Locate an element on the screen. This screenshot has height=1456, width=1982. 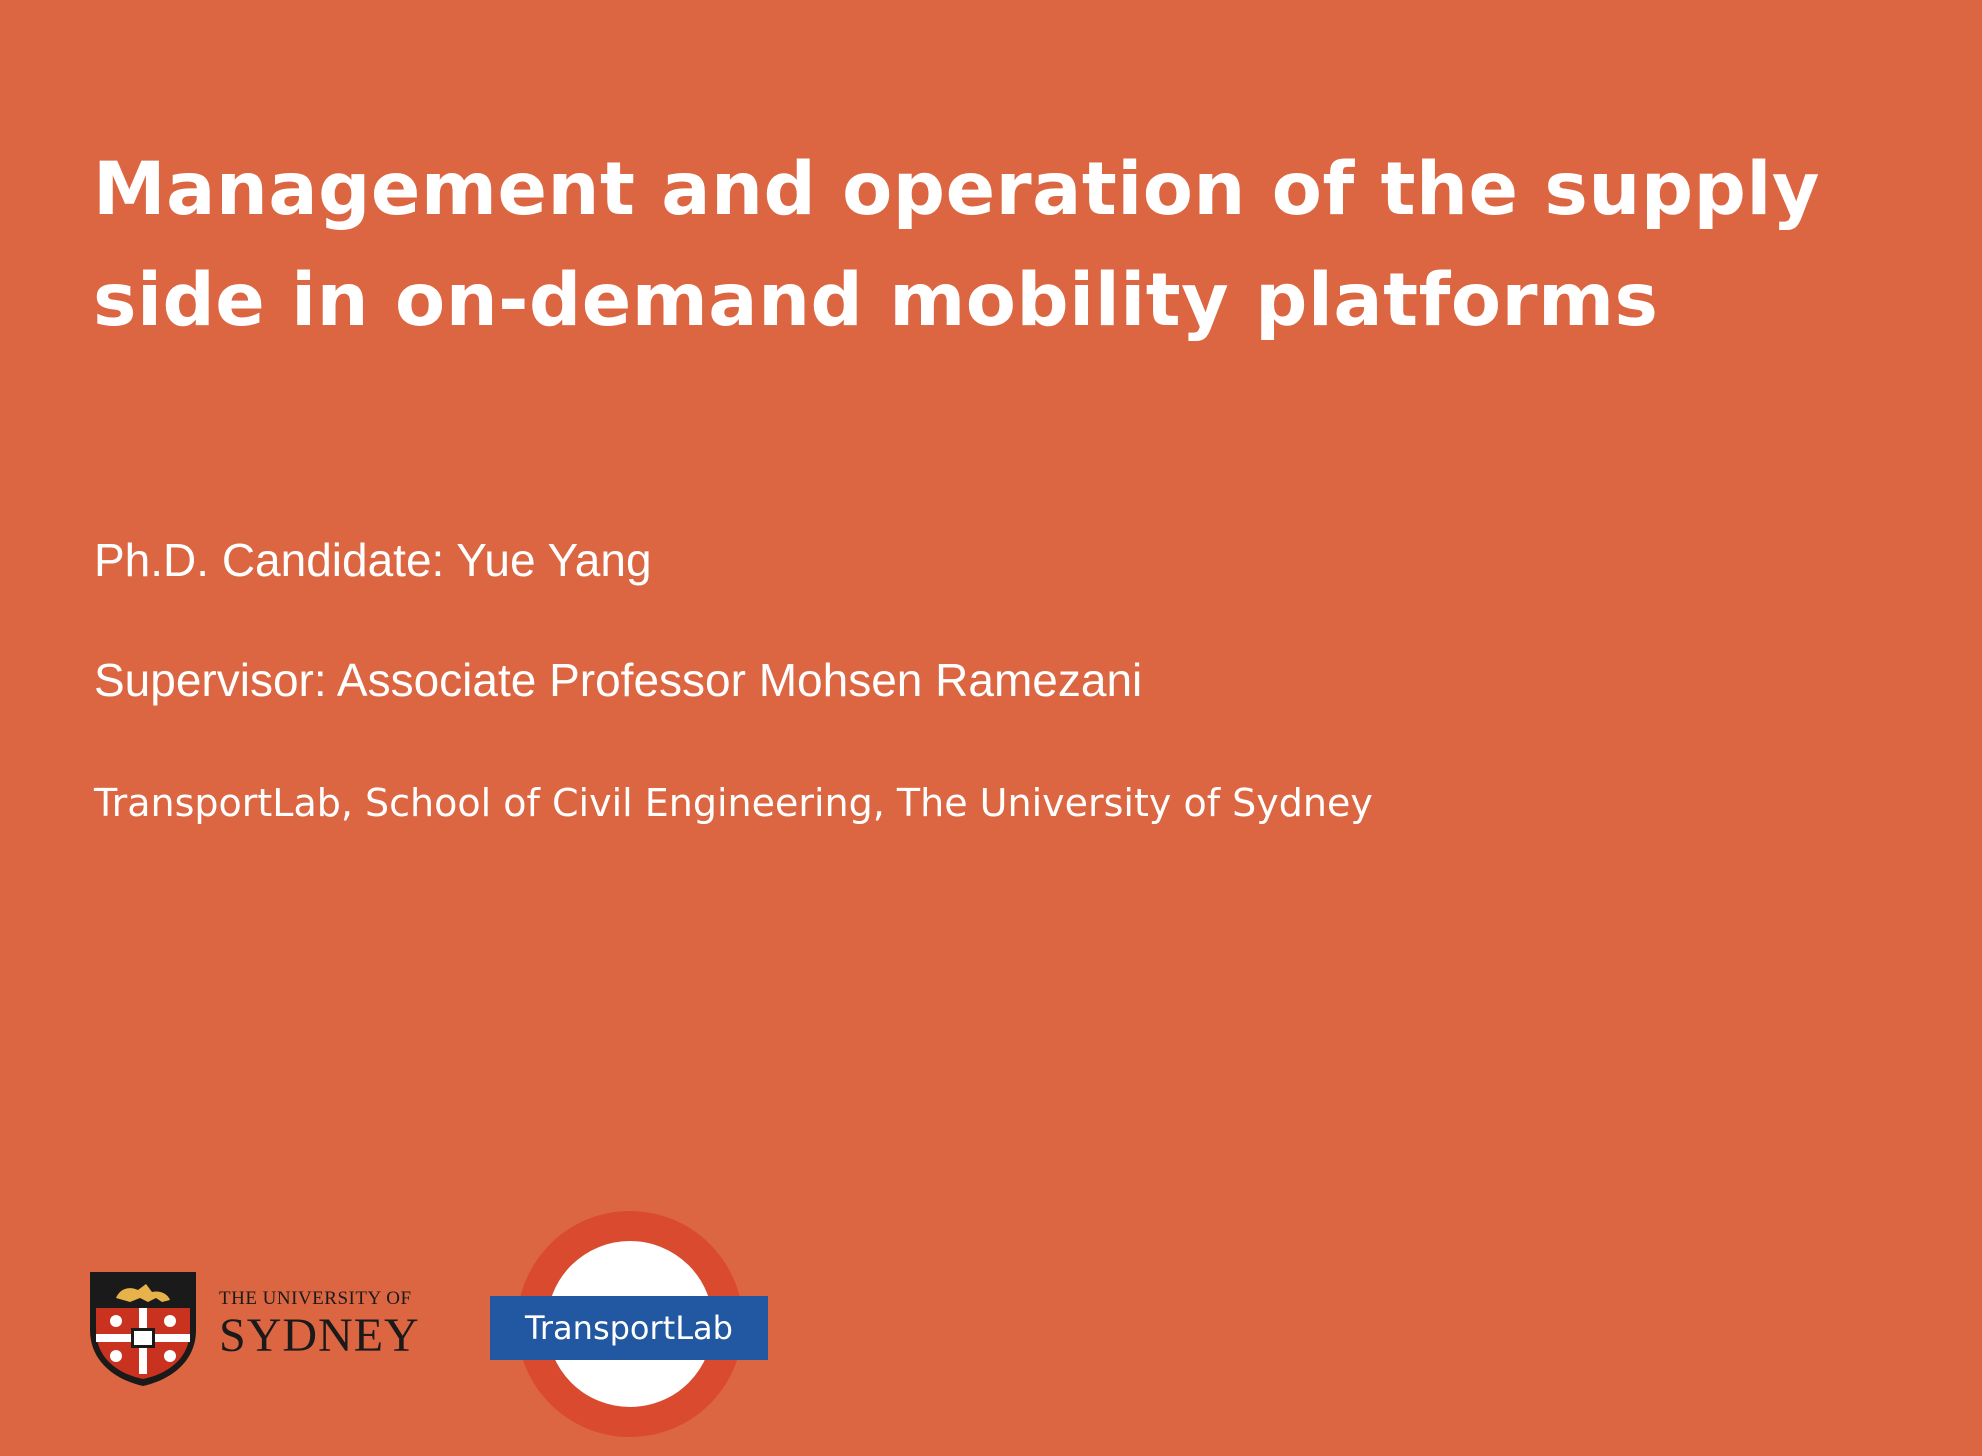
transportlab-label: TransportLab is located at coordinates (629, 1328).